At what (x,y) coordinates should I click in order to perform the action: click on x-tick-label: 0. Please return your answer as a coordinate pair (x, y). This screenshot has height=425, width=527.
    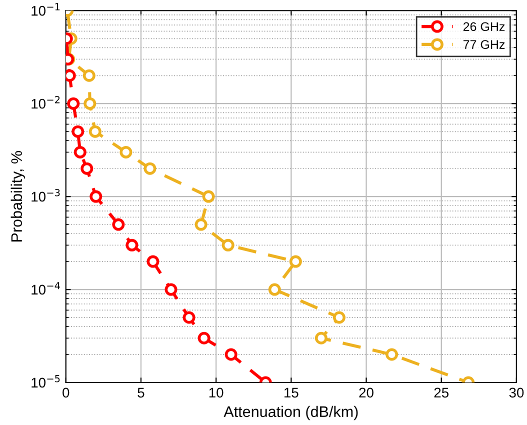
    Looking at the image, I should click on (66, 393).